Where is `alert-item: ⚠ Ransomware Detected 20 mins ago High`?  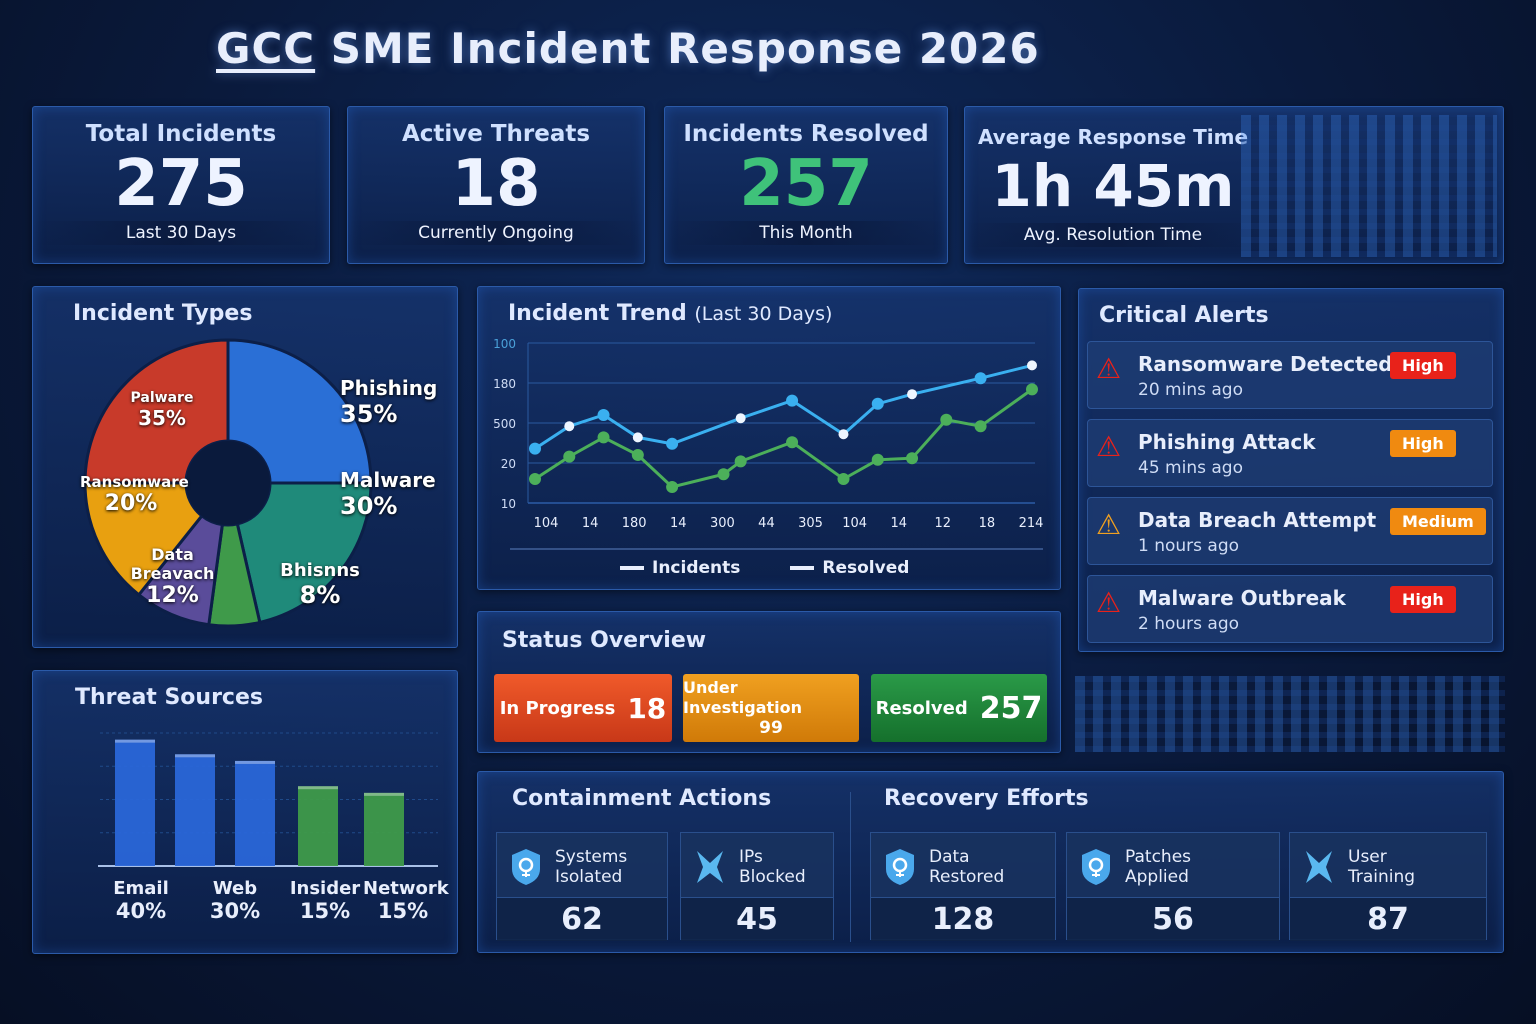 alert-item: ⚠ Ransomware Detected 20 mins ago High is located at coordinates (1290, 375).